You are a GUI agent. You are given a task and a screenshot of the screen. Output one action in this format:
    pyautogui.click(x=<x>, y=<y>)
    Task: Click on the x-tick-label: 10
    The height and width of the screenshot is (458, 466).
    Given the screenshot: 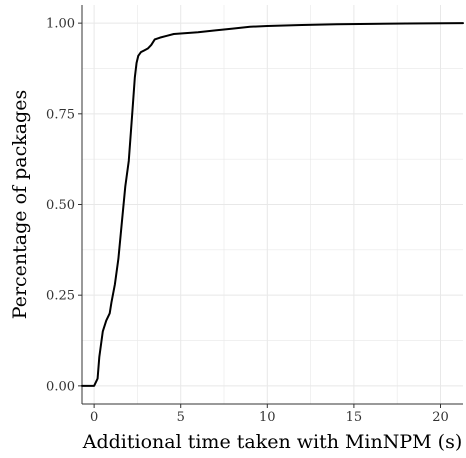 What is the action you would take?
    pyautogui.click(x=267, y=417)
    